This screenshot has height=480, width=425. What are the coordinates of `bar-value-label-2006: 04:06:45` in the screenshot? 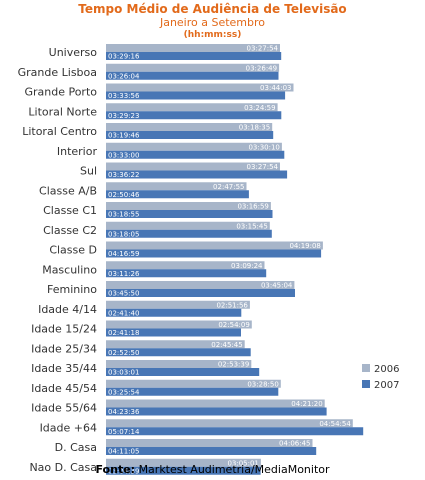 It's located at (294, 444).